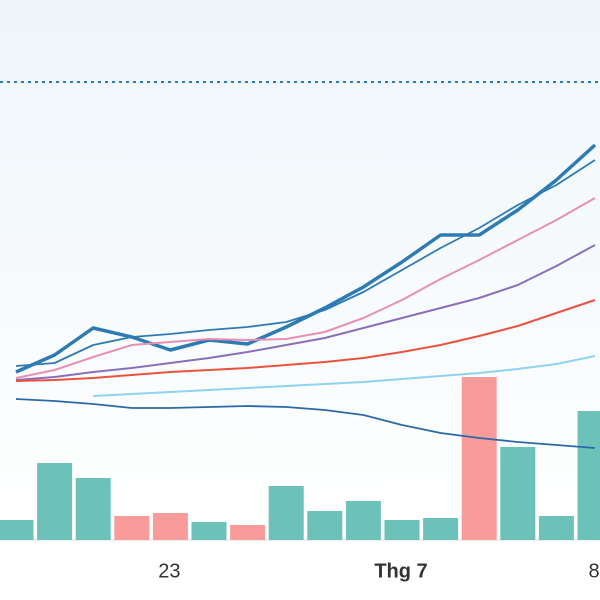 The width and height of the screenshot is (600, 600). Describe the element at coordinates (593, 571) in the screenshot. I see `x-tick-label: 8` at that location.